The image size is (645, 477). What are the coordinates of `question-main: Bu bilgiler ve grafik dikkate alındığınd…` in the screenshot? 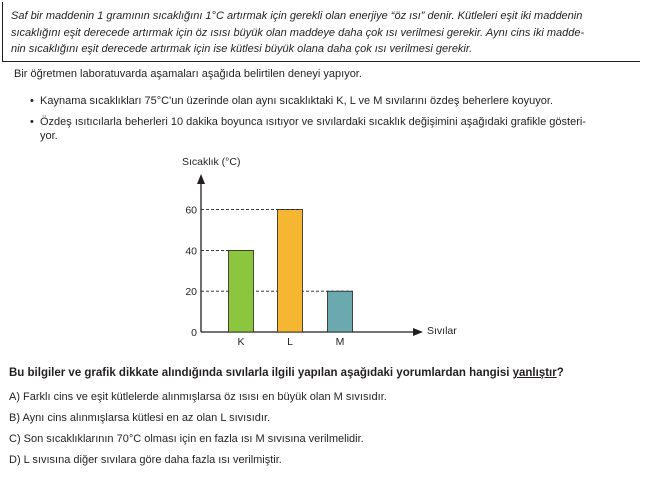 It's located at (261, 373).